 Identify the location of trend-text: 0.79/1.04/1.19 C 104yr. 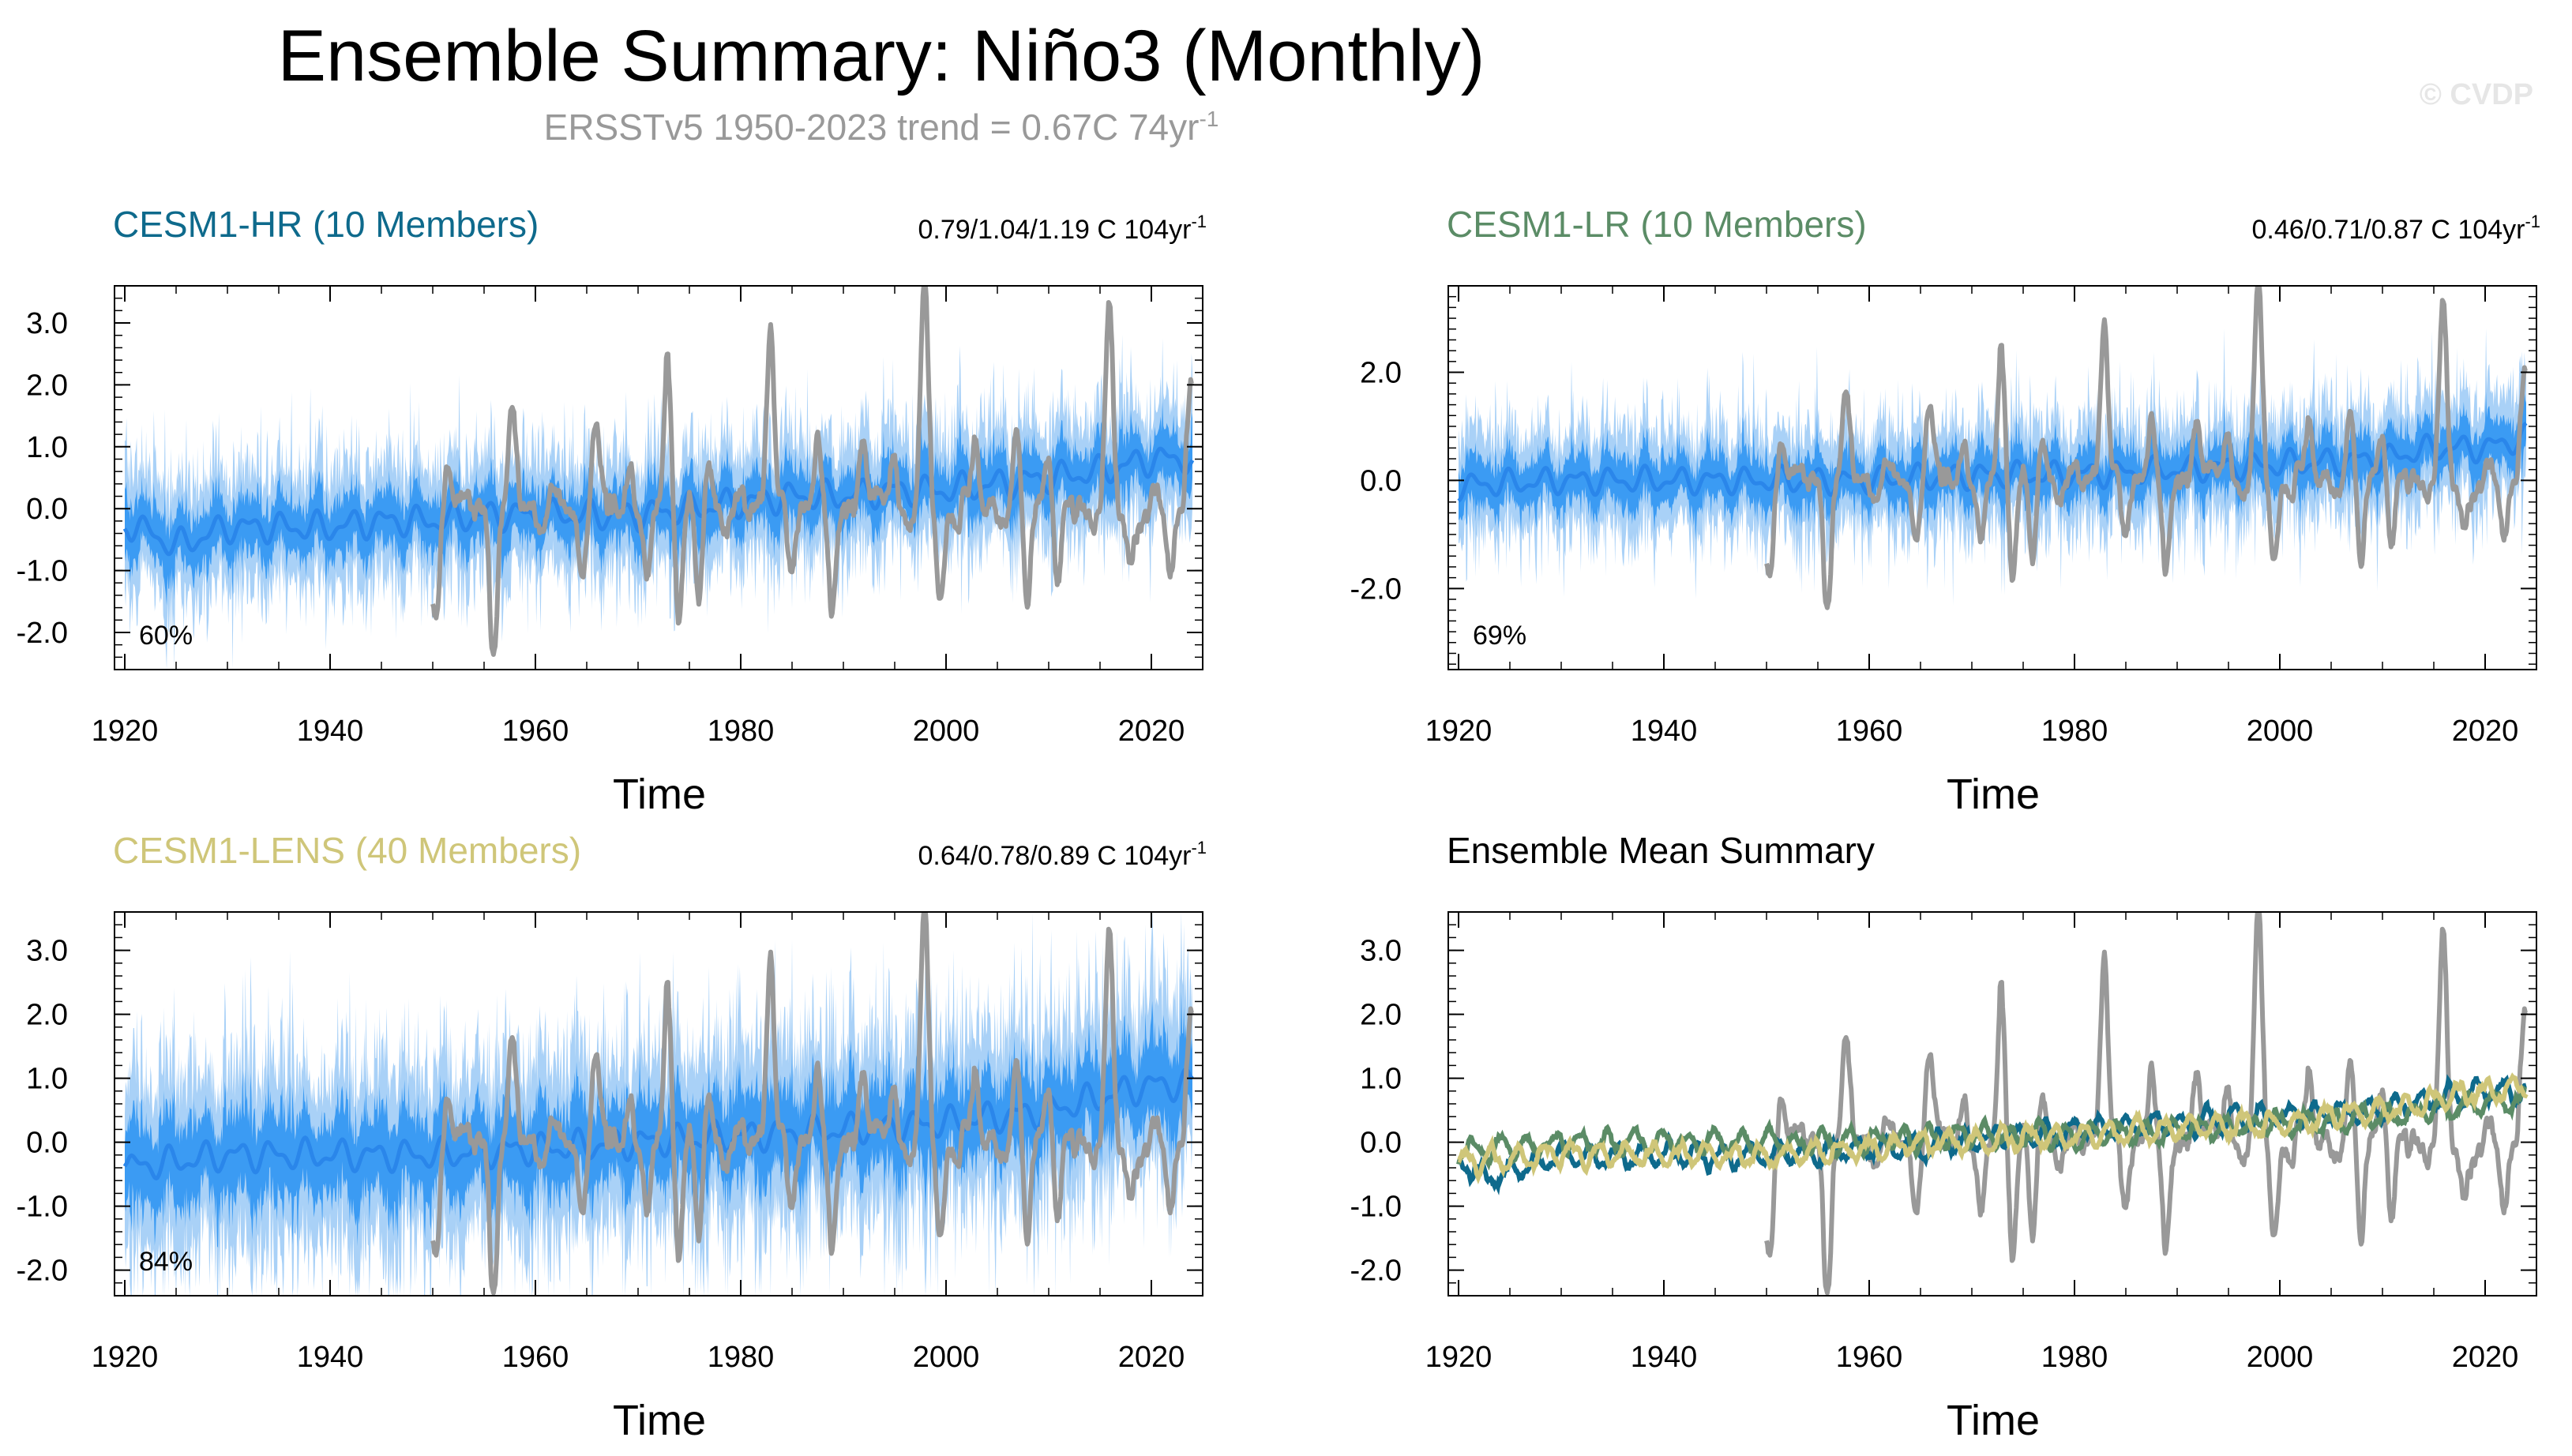
(1055, 230).